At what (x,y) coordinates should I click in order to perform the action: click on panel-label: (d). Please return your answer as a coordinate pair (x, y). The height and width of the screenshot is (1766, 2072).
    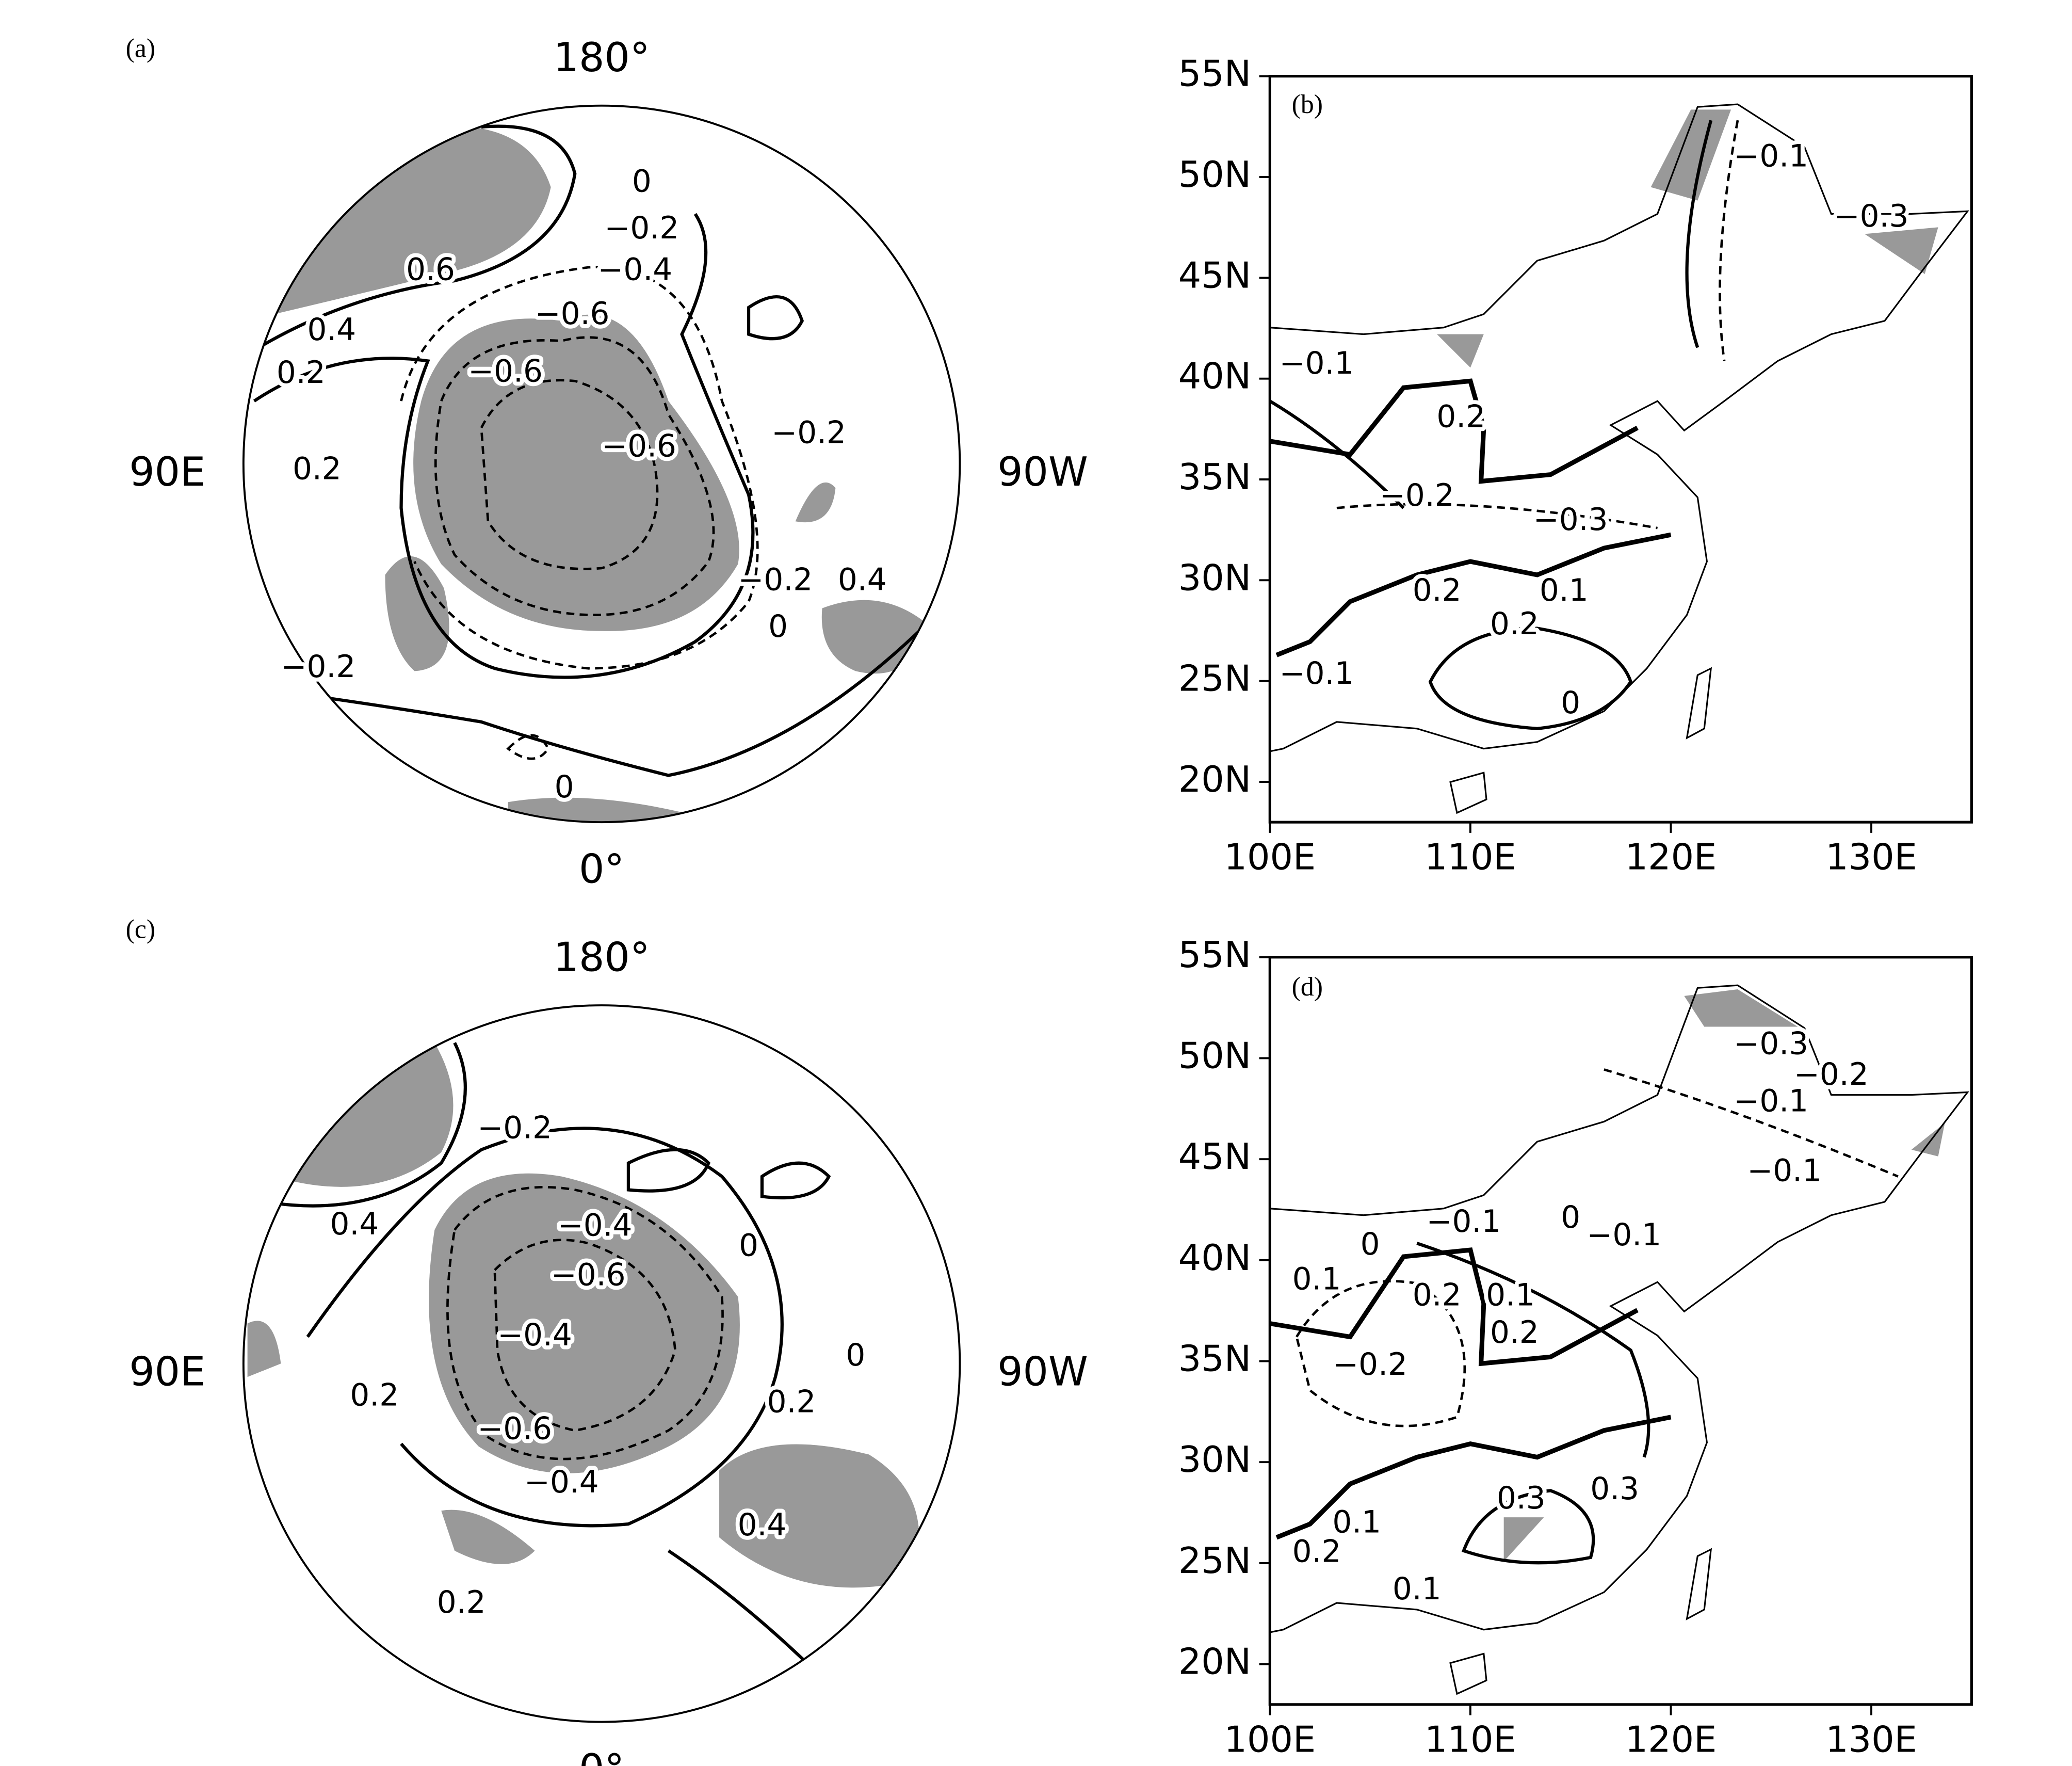
    Looking at the image, I should click on (1307, 987).